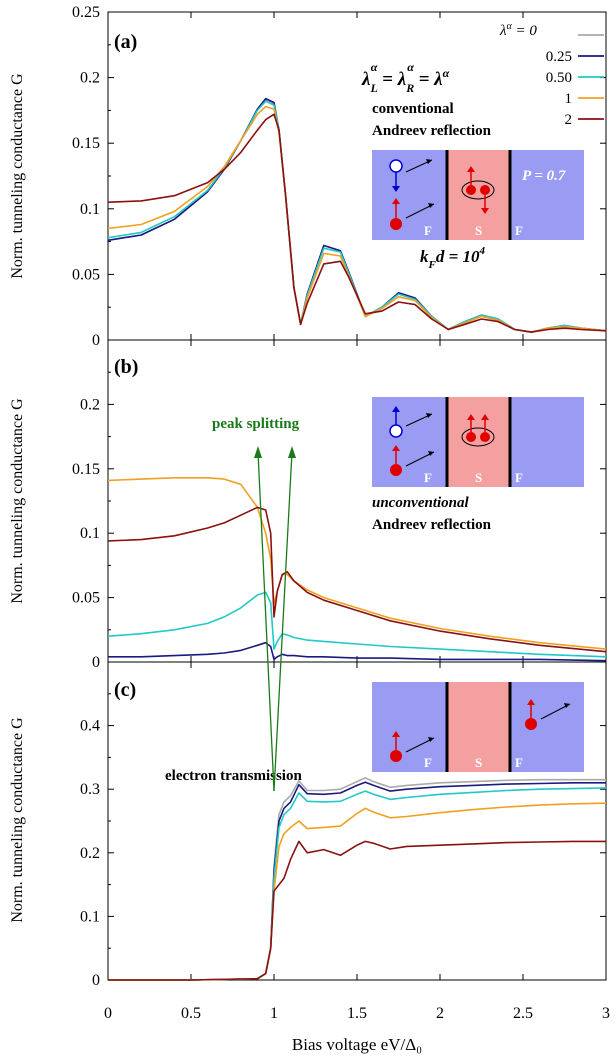  I want to click on panel-c-note: electron transmission, so click(233, 776).